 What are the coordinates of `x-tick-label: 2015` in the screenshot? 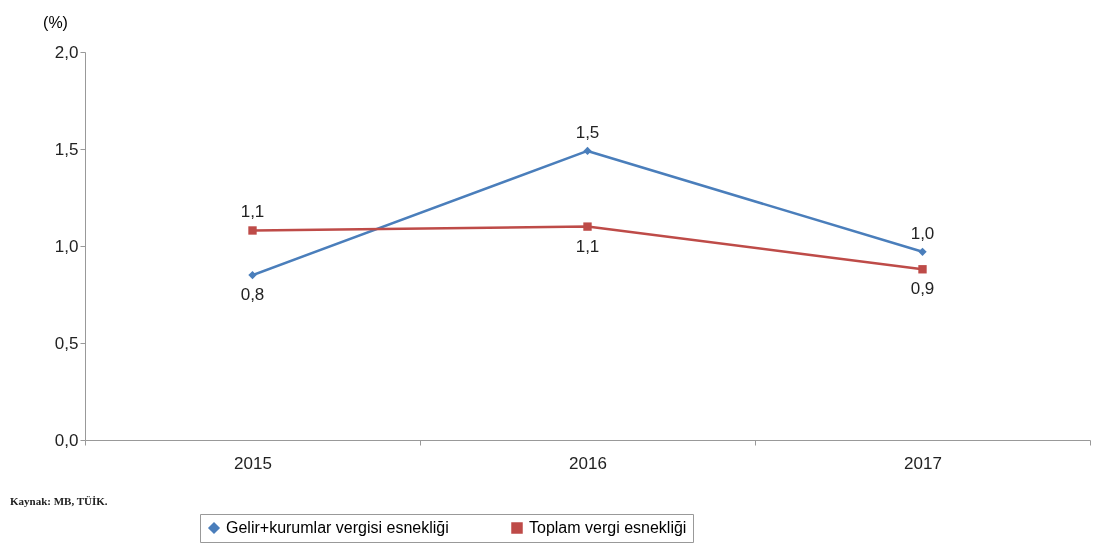 It's located at (253, 463).